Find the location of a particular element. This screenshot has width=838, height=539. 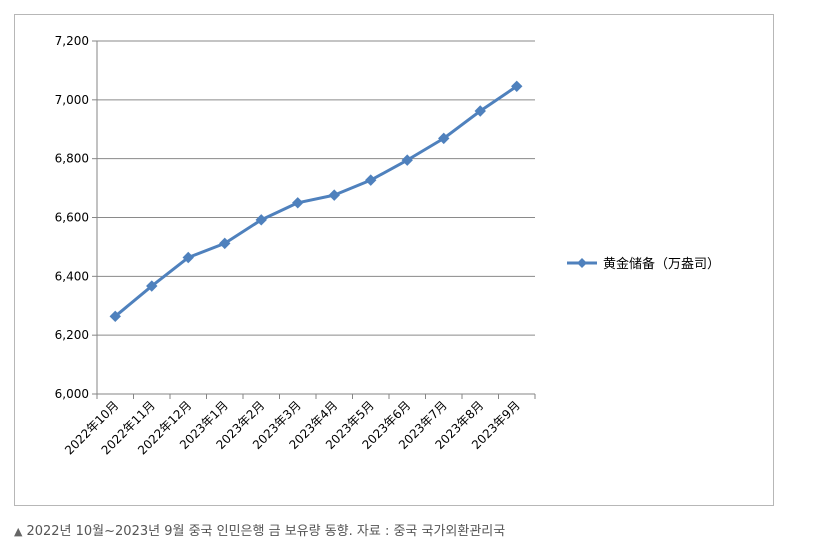

caption-triangle-icon: ▲ is located at coordinates (18, 531).